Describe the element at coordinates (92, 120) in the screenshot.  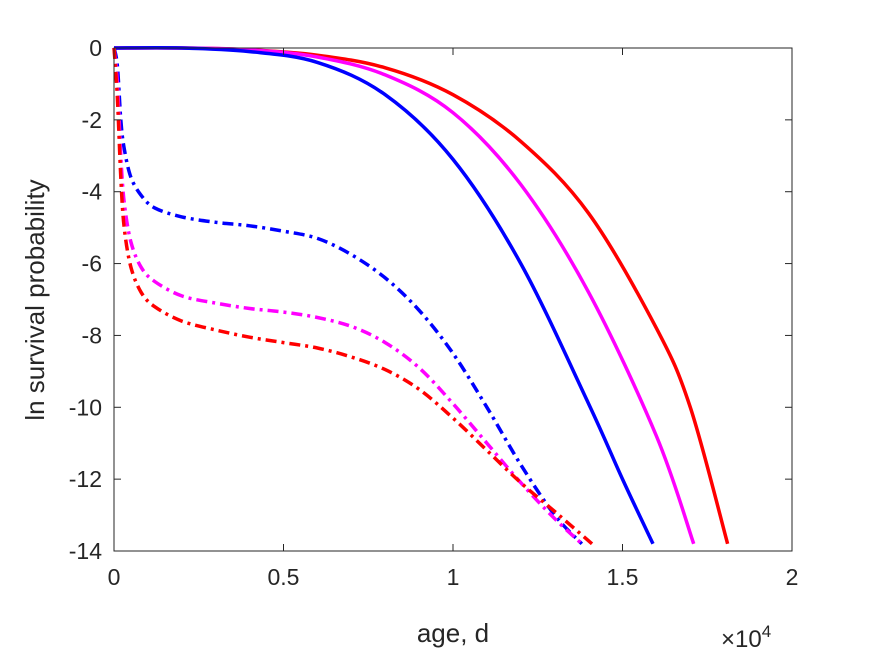
I see `y-tick-label: -2` at that location.